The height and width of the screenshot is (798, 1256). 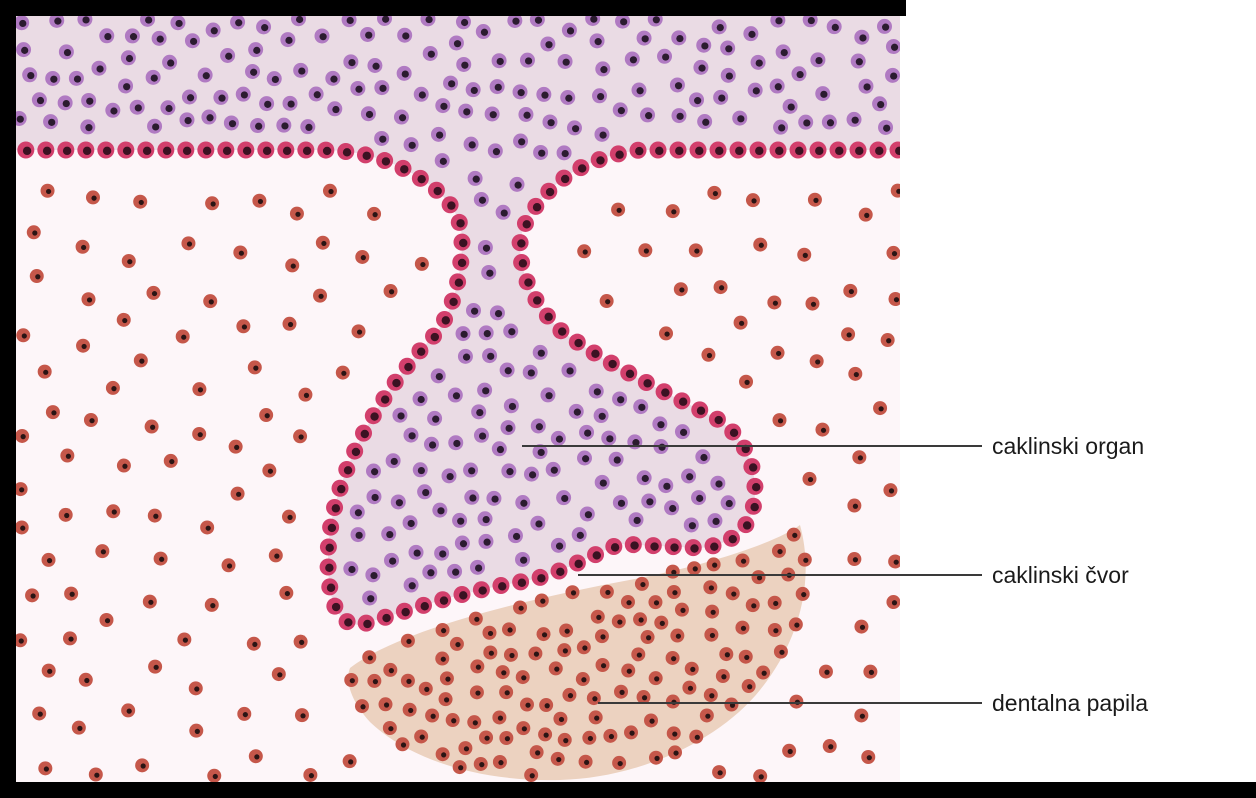 What do you see at coordinates (577, 653) in the screenshot?
I see `dental-papilla-region` at bounding box center [577, 653].